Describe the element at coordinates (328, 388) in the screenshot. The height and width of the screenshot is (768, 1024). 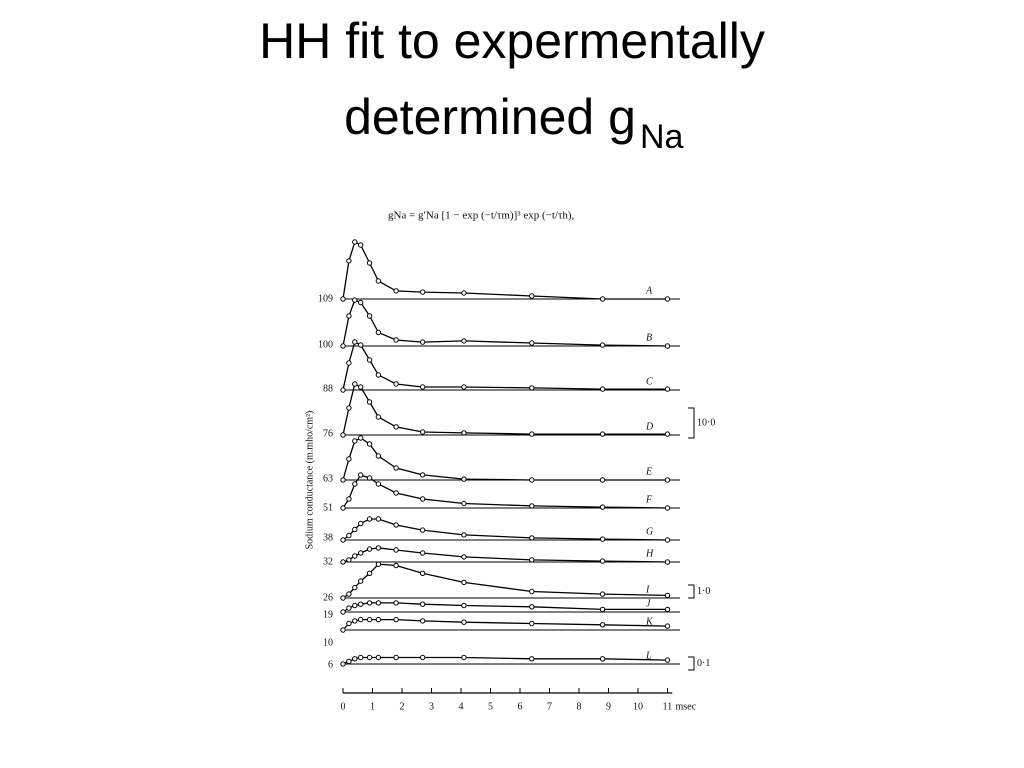
I see `trace-potential: 88` at that location.